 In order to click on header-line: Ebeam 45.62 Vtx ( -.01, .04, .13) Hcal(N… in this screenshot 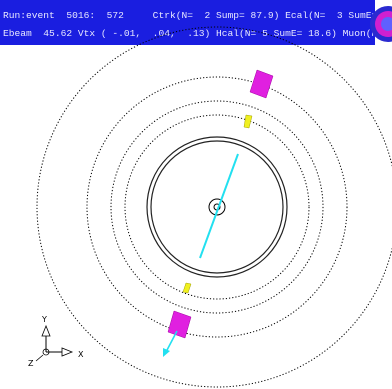, I will do `click(197, 33)`.